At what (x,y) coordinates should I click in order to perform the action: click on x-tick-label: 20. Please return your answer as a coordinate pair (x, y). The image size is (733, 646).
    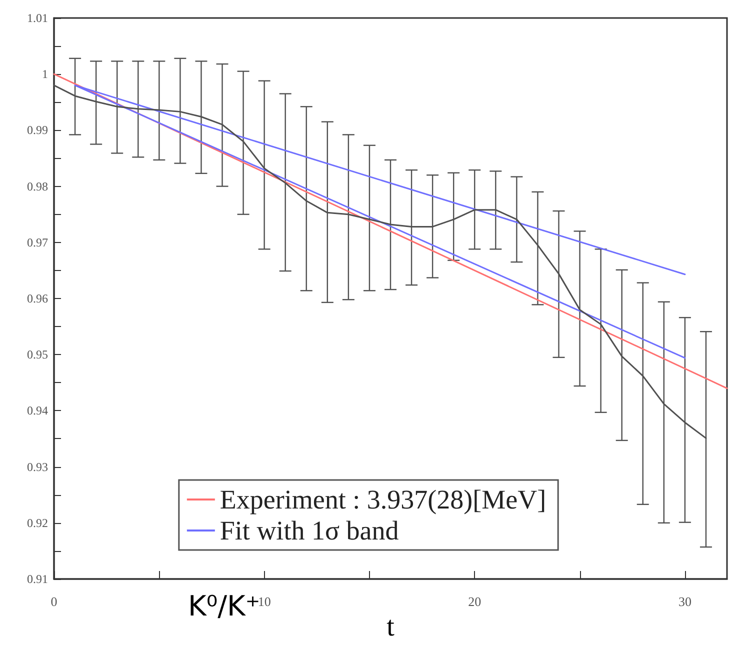
    Looking at the image, I should click on (475, 601).